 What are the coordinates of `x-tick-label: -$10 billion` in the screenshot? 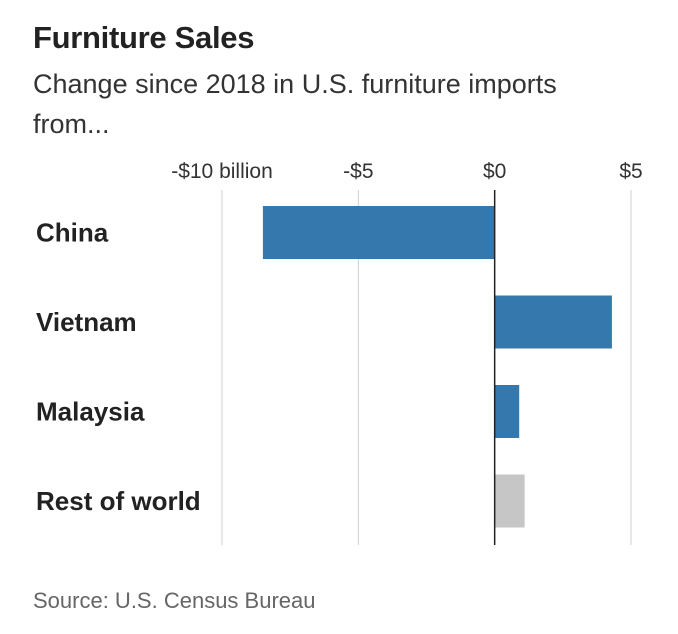 It's located at (222, 171).